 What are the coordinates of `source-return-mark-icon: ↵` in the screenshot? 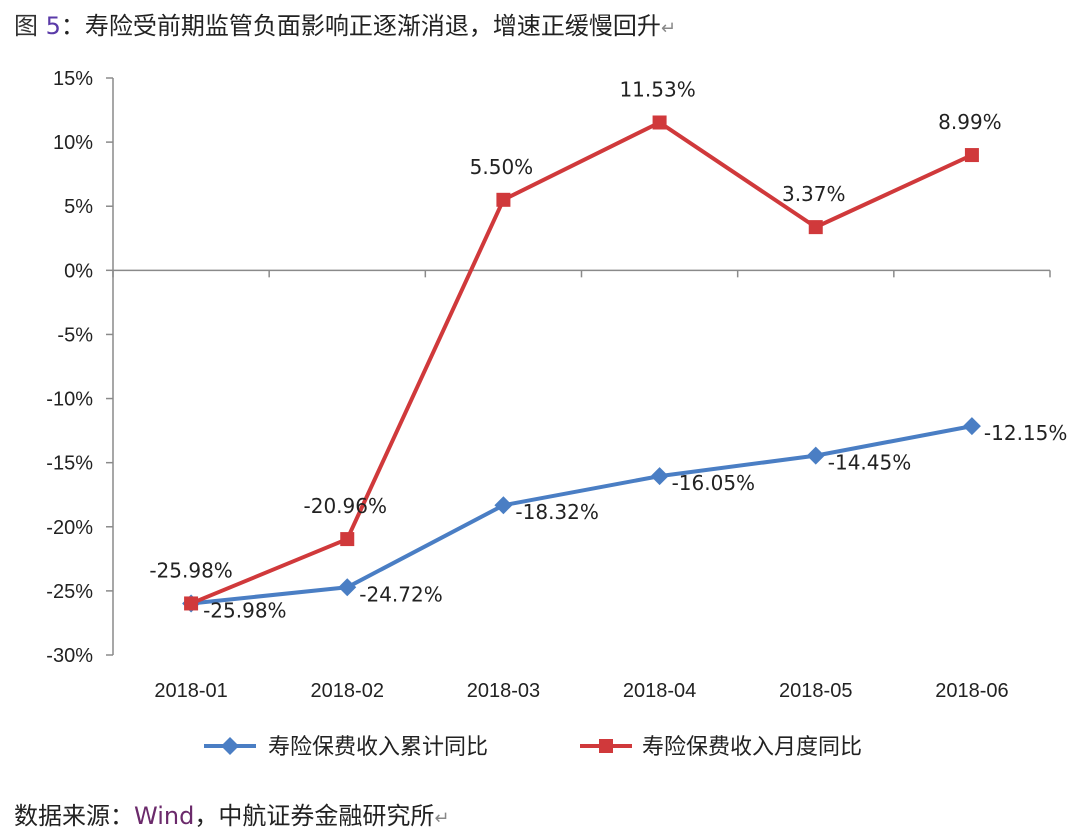 It's located at (442, 818).